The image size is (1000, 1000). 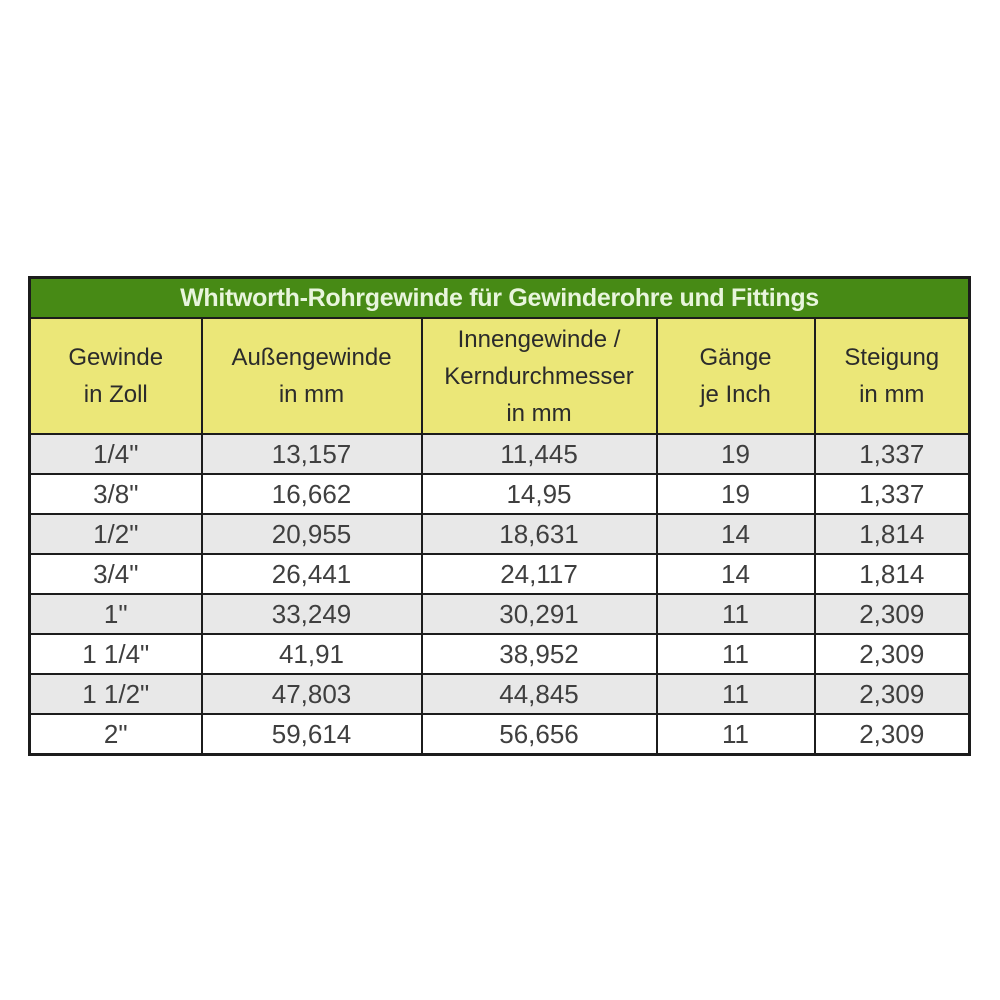 I want to click on cell-gewinde-zoll: 1", so click(x=115, y=614).